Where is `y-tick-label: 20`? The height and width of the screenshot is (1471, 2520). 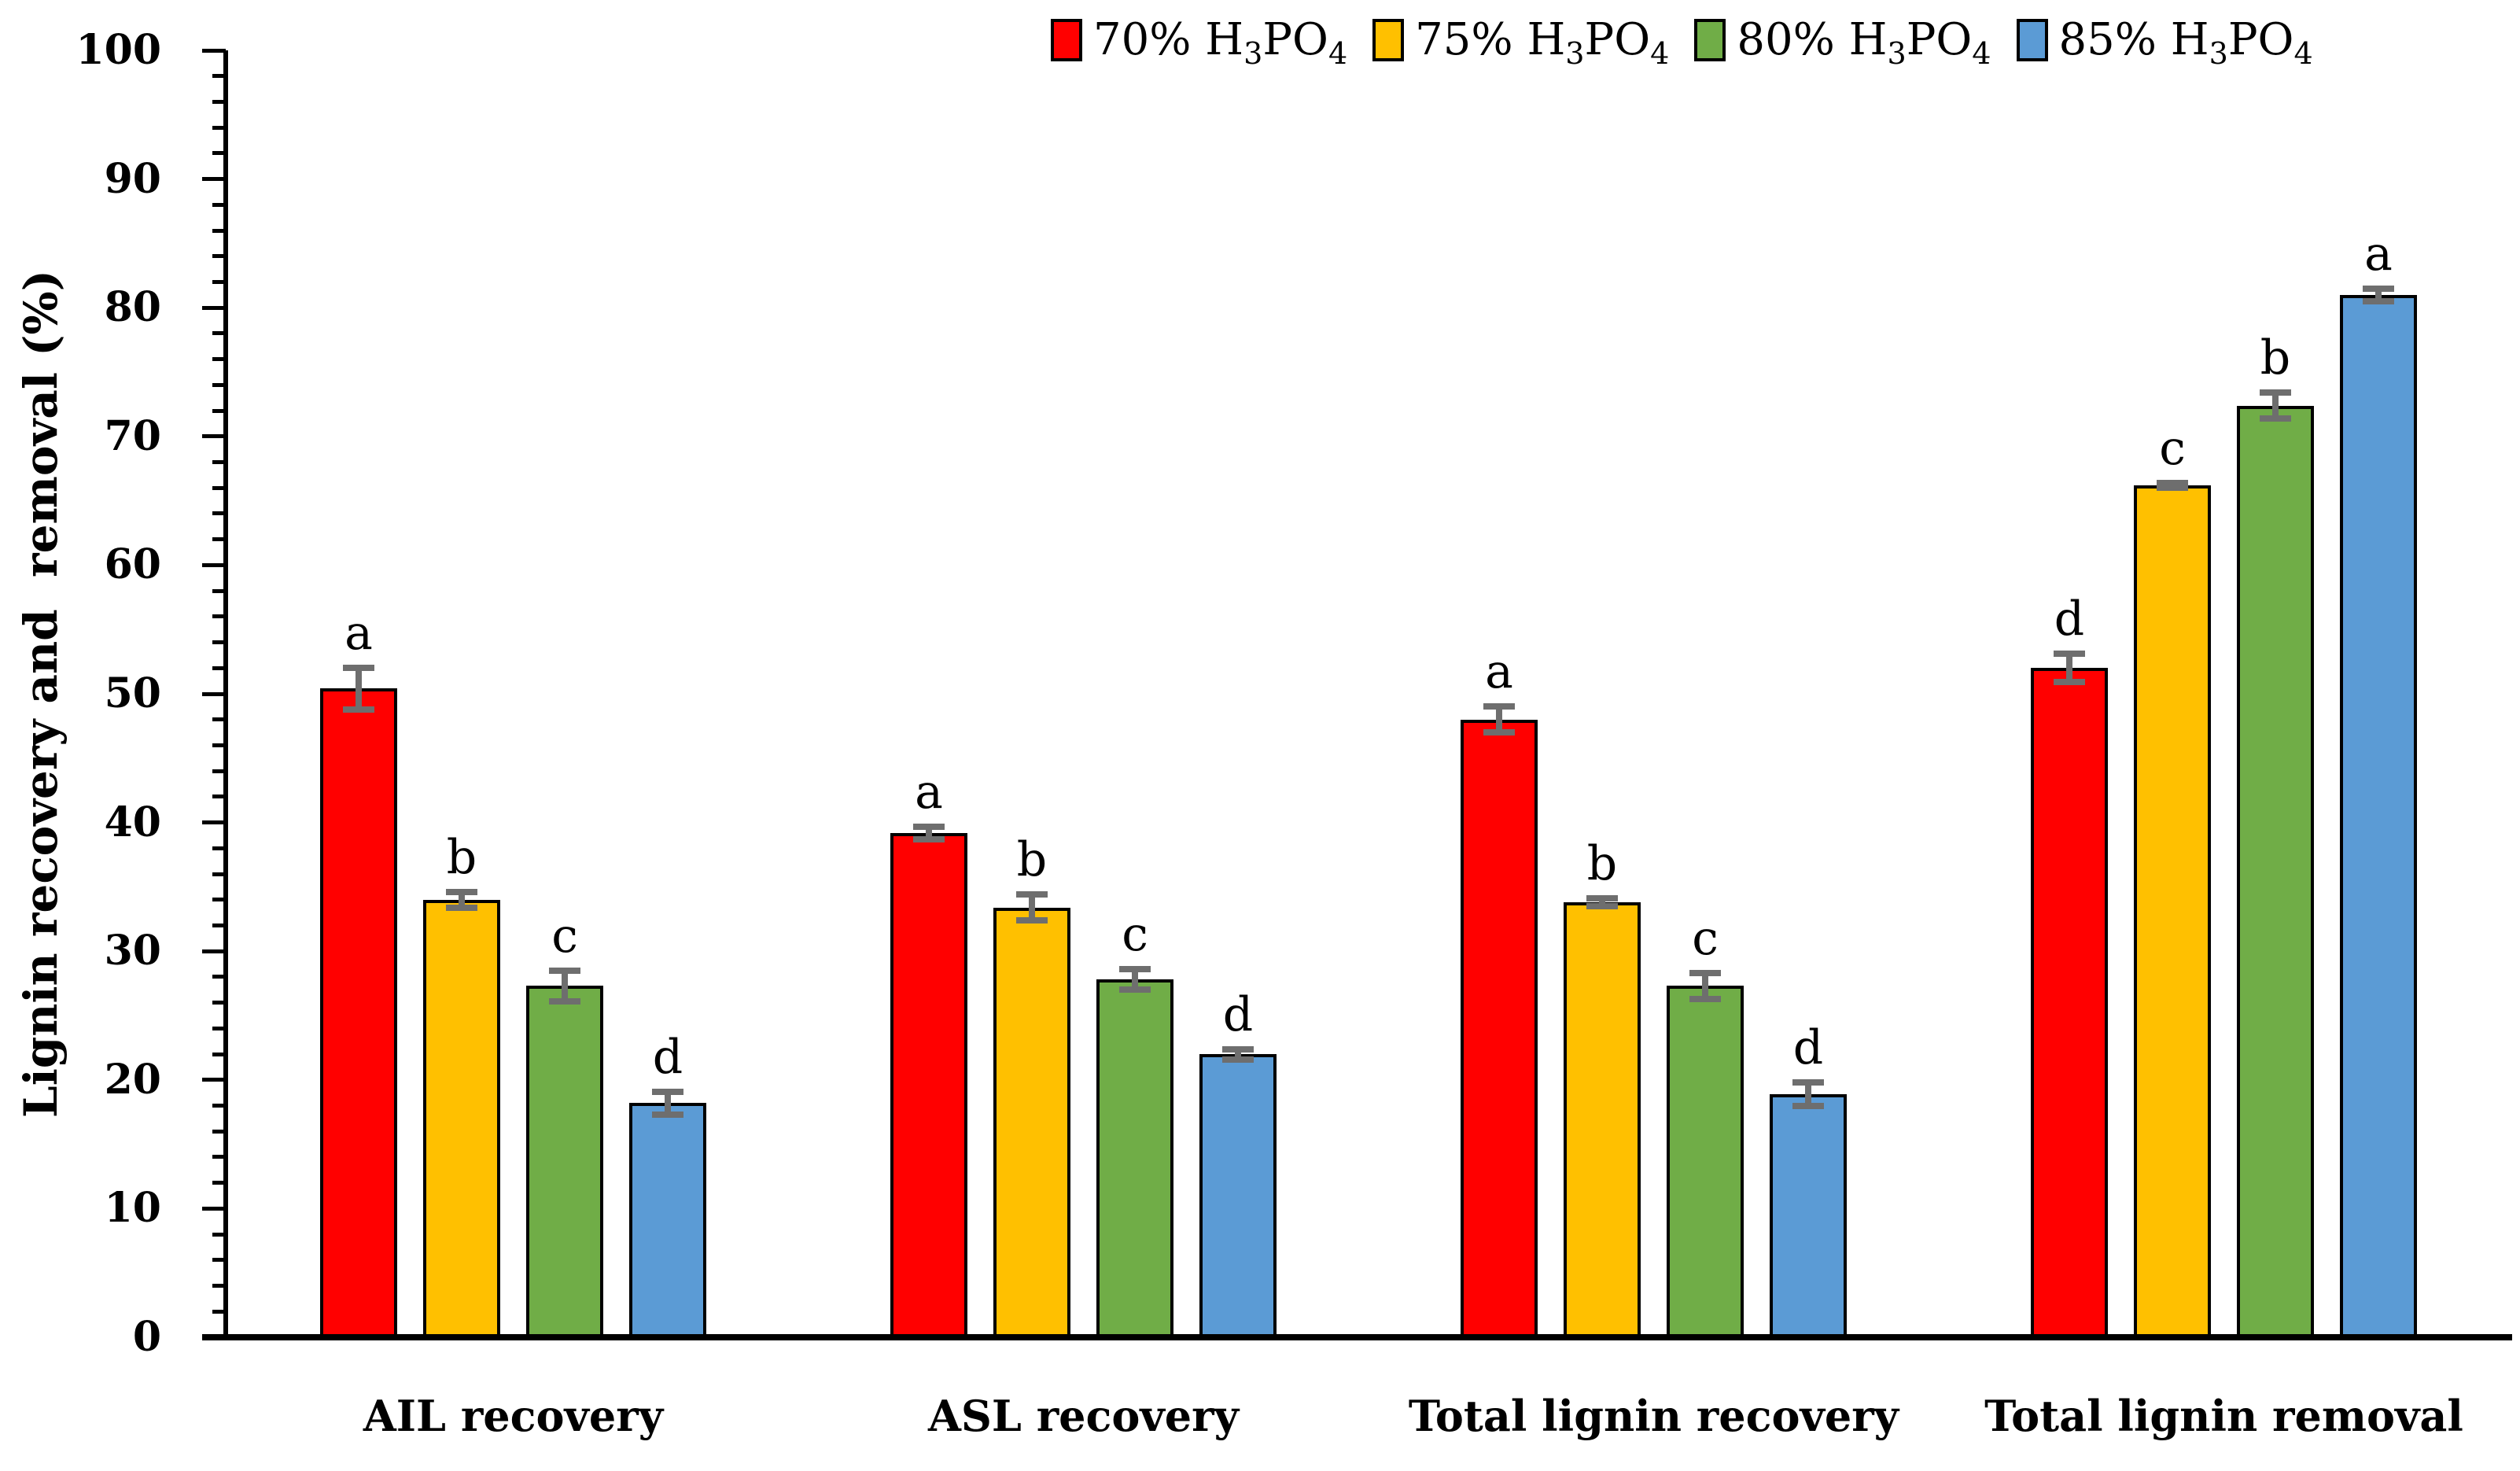
y-tick-label: 20 is located at coordinates (132, 1079).